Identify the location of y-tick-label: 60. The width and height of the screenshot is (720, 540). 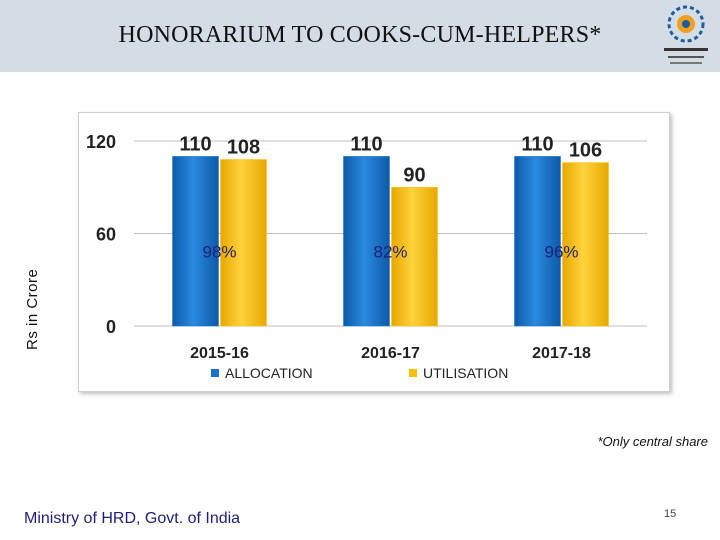
(106, 235).